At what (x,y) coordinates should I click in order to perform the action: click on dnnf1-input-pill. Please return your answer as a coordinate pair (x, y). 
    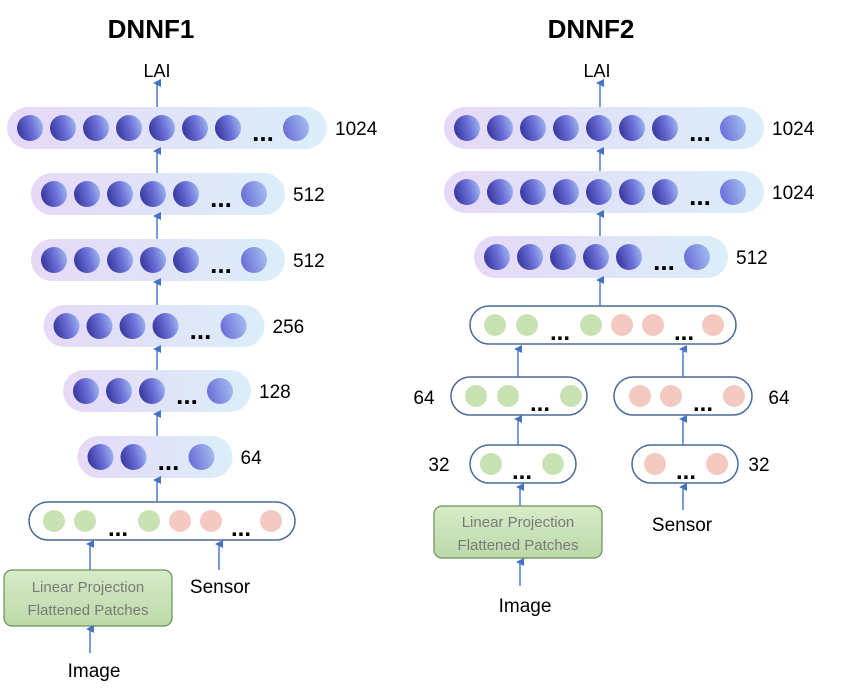
    Looking at the image, I should click on (162, 521).